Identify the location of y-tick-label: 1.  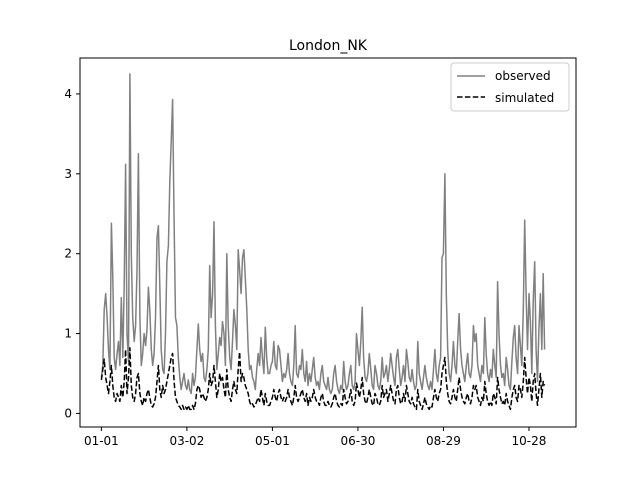
(68, 334).